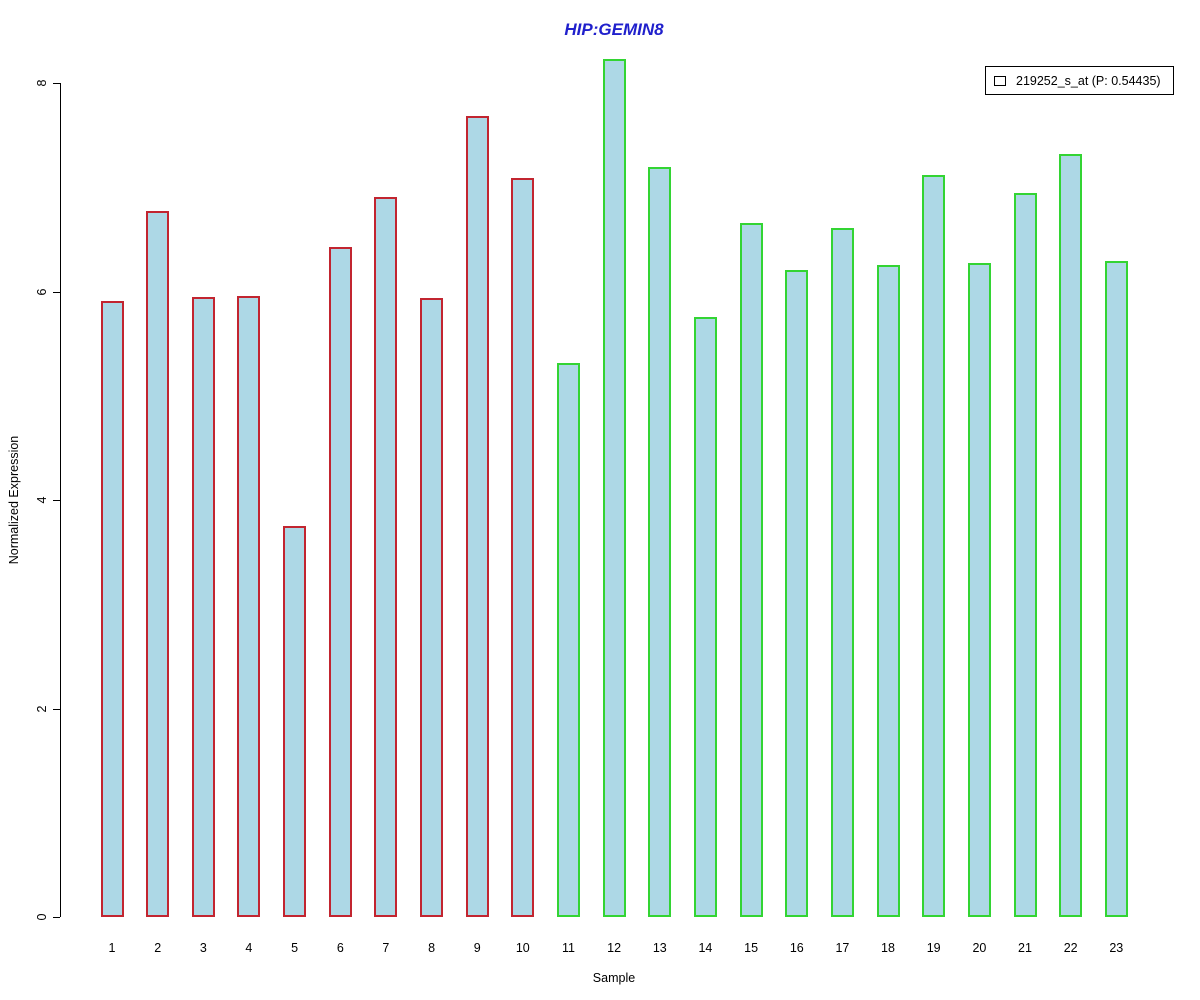 Image resolution: width=1200 pixels, height=1000 pixels. Describe the element at coordinates (1116, 948) in the screenshot. I see `x-axis-tick-label: 23` at that location.